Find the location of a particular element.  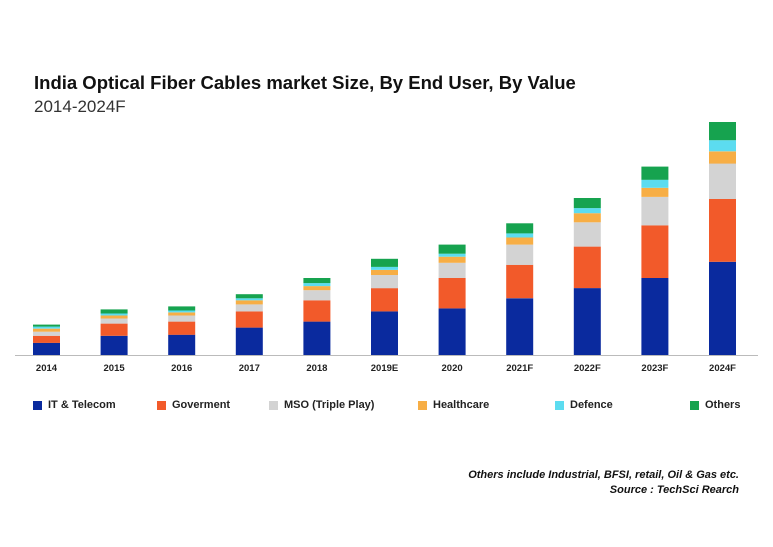

x-tick-label: 2014 is located at coordinates (47, 368).